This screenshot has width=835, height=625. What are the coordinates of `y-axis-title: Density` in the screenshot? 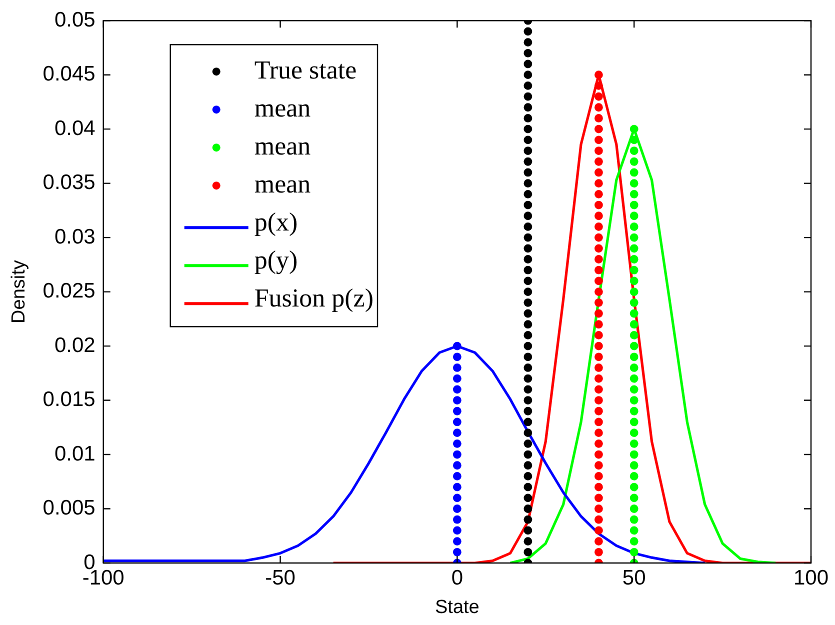 It's located at (19, 292).